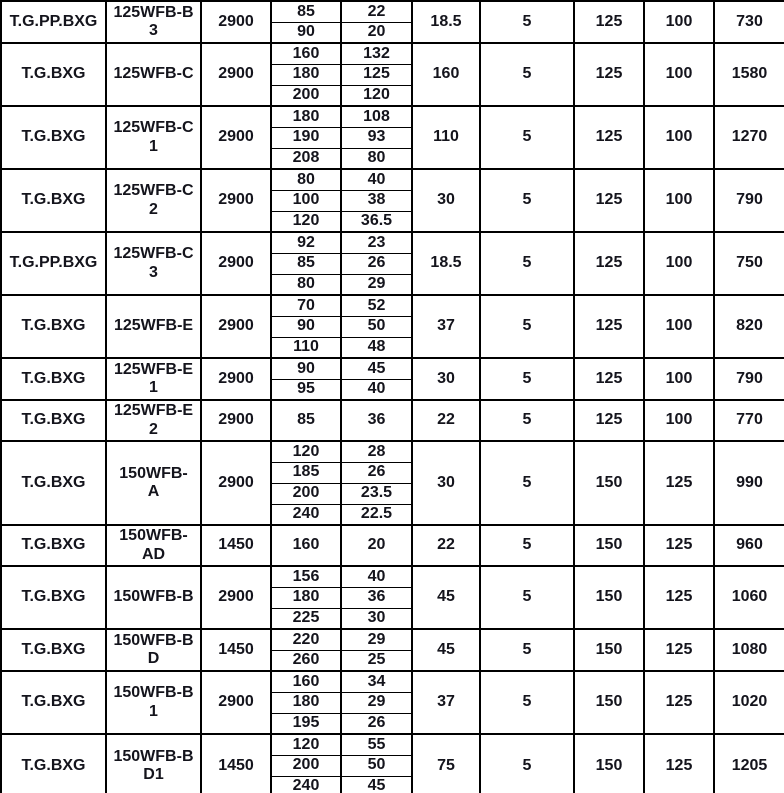  What do you see at coordinates (153, 763) in the screenshot?
I see `cell-model: 150WFB-B D1` at bounding box center [153, 763].